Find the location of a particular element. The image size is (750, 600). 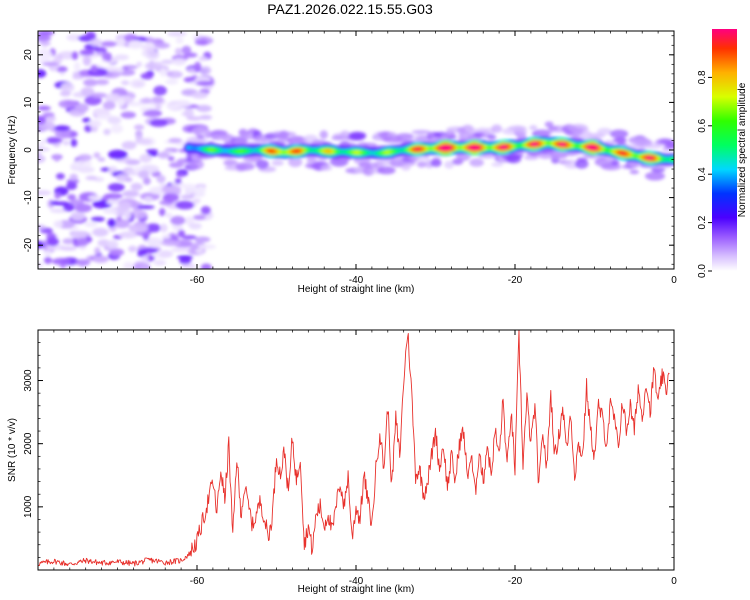

spectrogram-y-axis-label: Frequency (Hz) is located at coordinates (12, 150).